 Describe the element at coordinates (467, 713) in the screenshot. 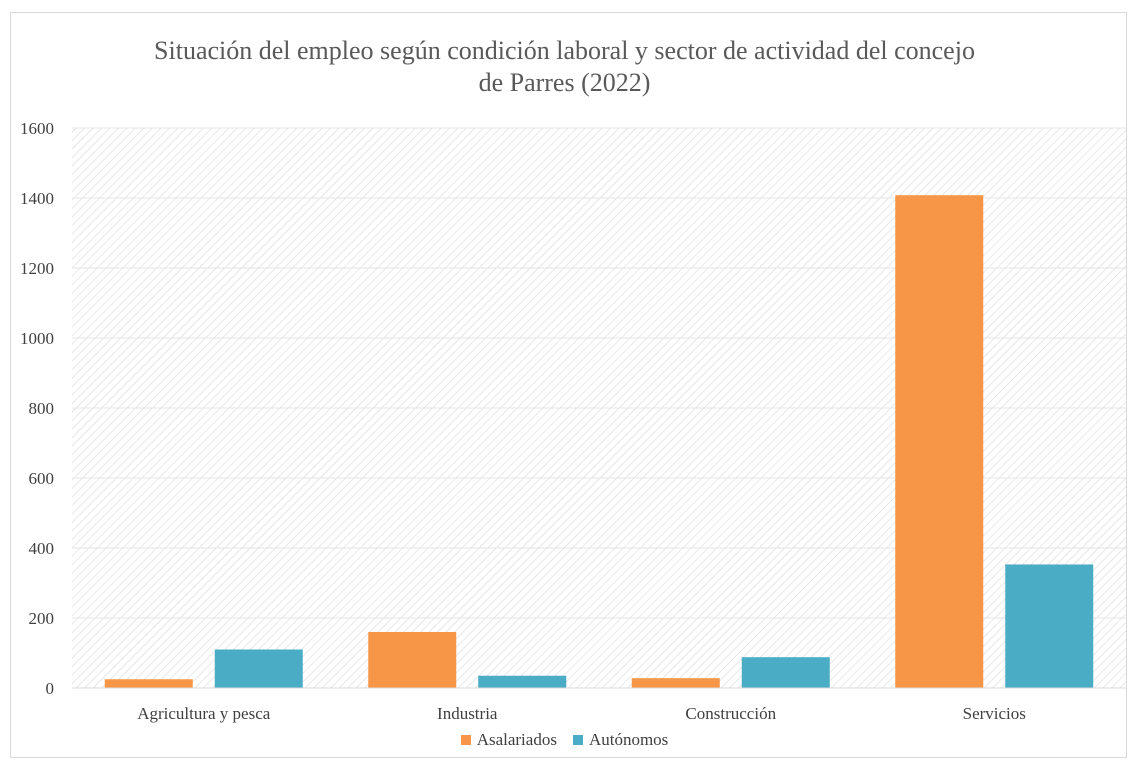

I see `x-category-label: Industria` at that location.